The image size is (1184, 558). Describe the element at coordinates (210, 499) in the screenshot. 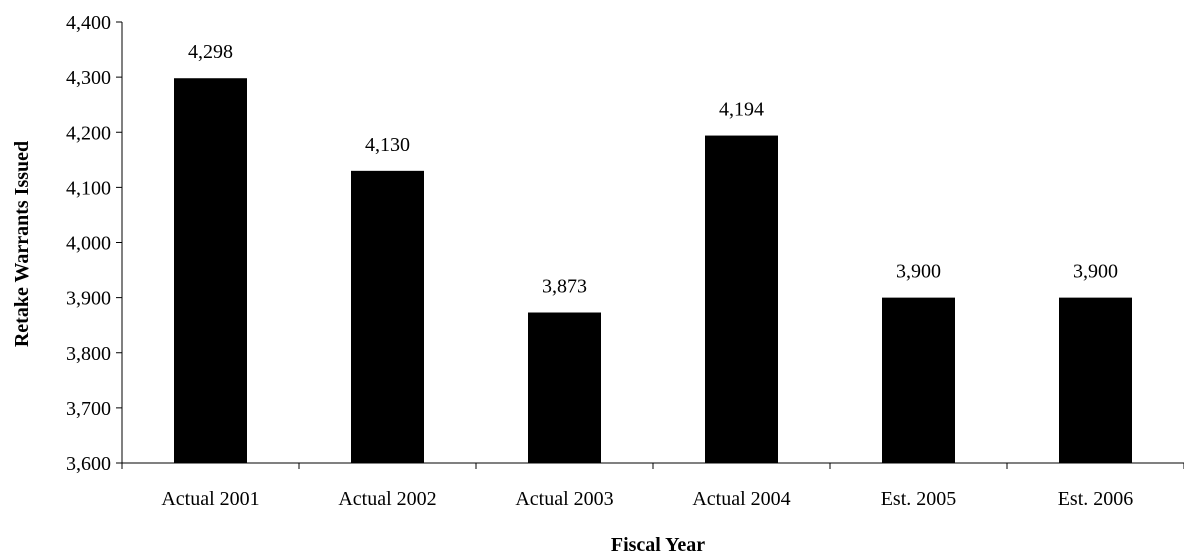

I see `x-tick-label: Actual 2001` at that location.